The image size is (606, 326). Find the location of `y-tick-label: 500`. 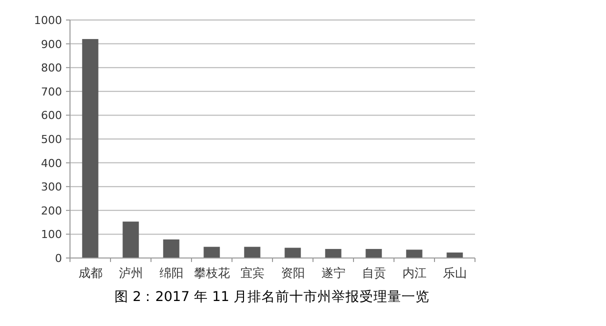

y-tick-label: 500 is located at coordinates (51, 139).